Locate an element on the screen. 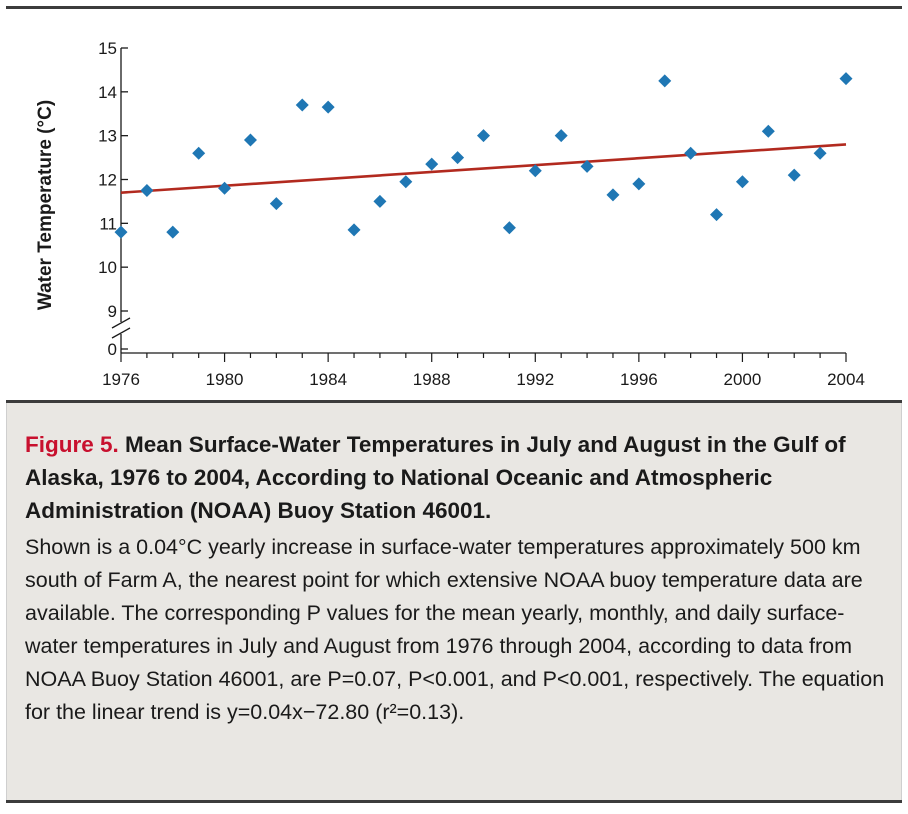  x-tick-label: 1980 is located at coordinates (225, 379).